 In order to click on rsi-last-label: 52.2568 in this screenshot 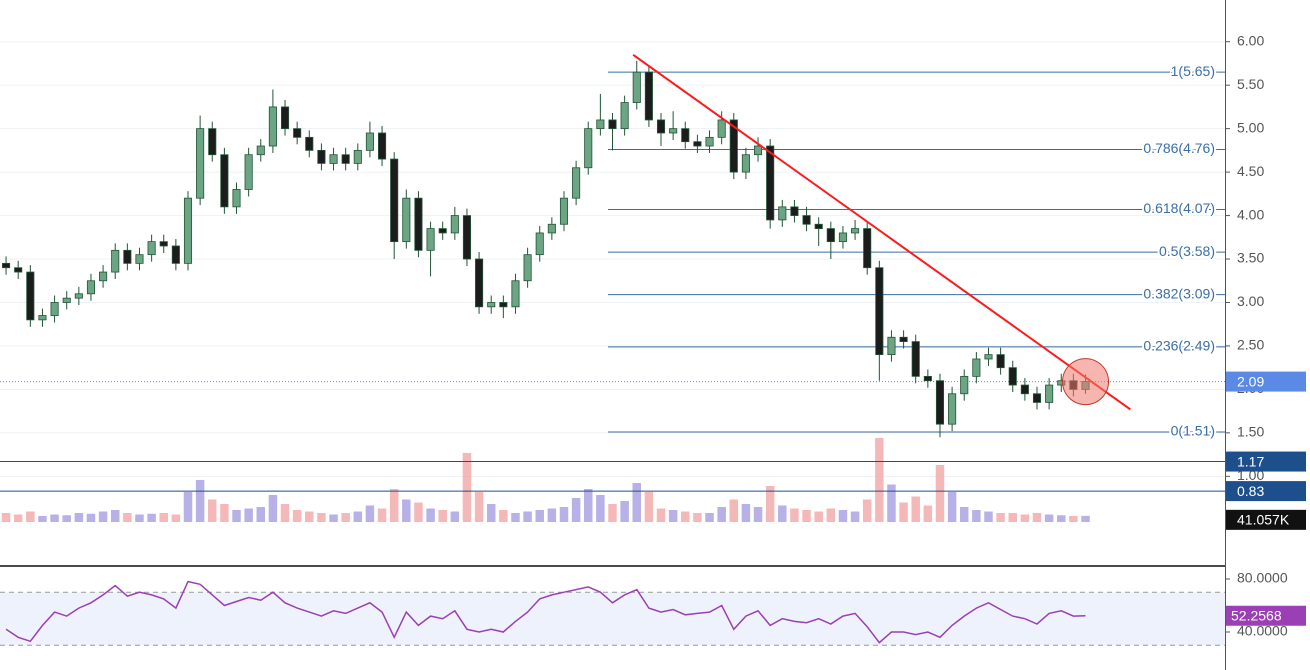, I will do `click(1256, 615)`.